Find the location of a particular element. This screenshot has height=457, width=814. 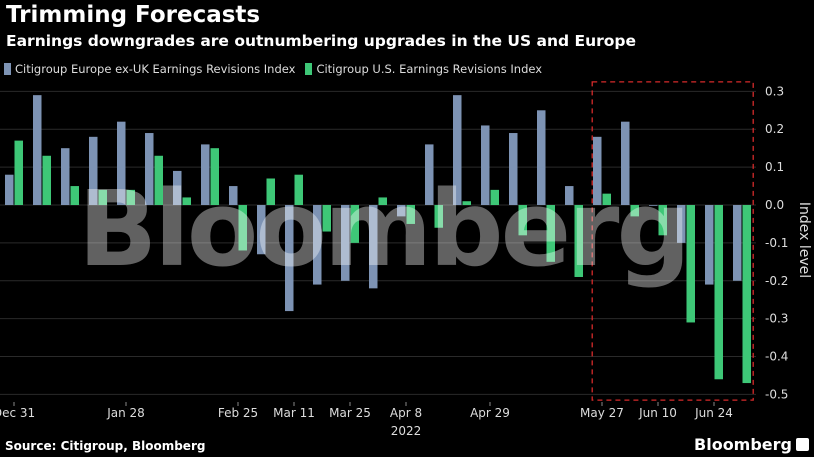

y-tick-label: -0.4 is located at coordinates (776, 357).